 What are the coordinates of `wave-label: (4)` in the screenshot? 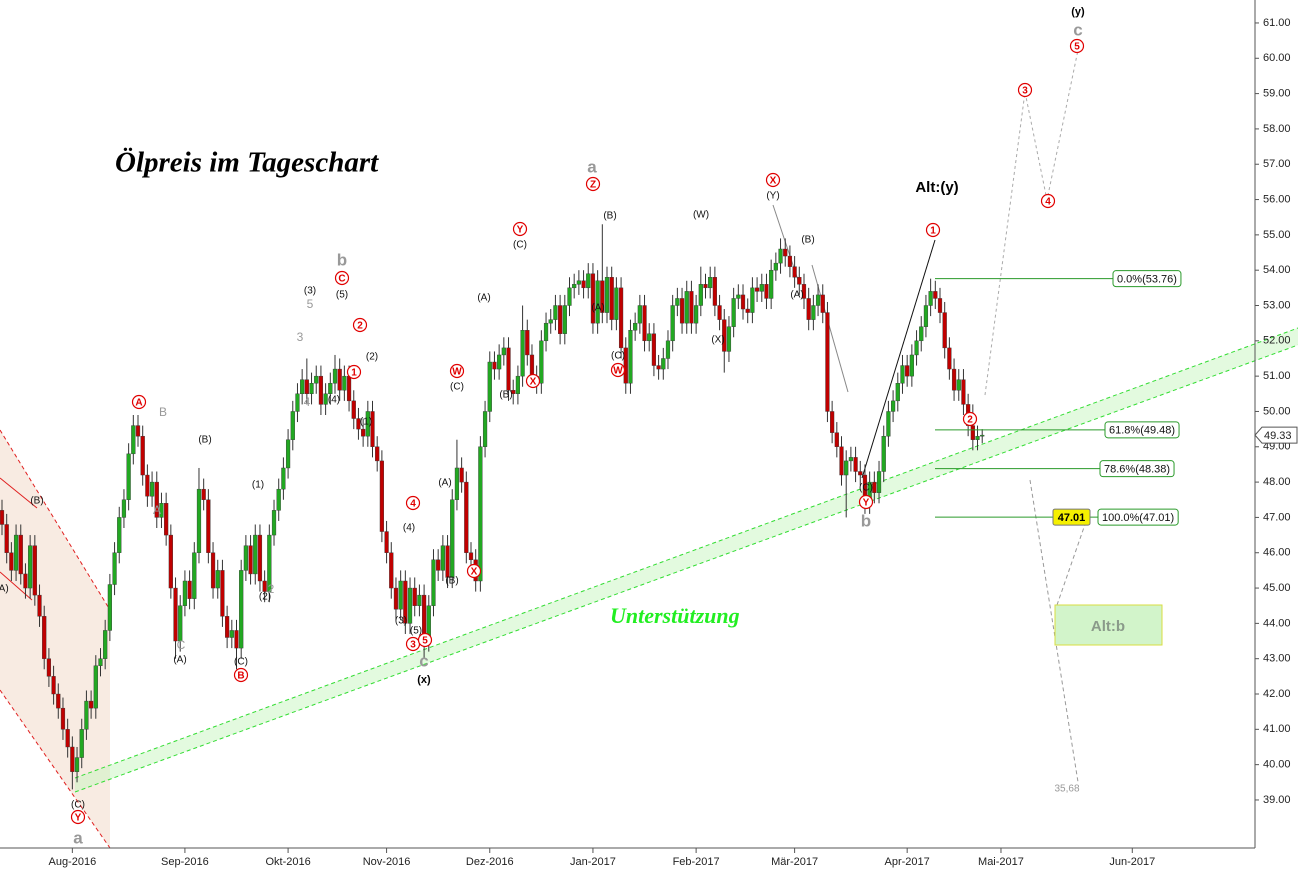 It's located at (409, 528).